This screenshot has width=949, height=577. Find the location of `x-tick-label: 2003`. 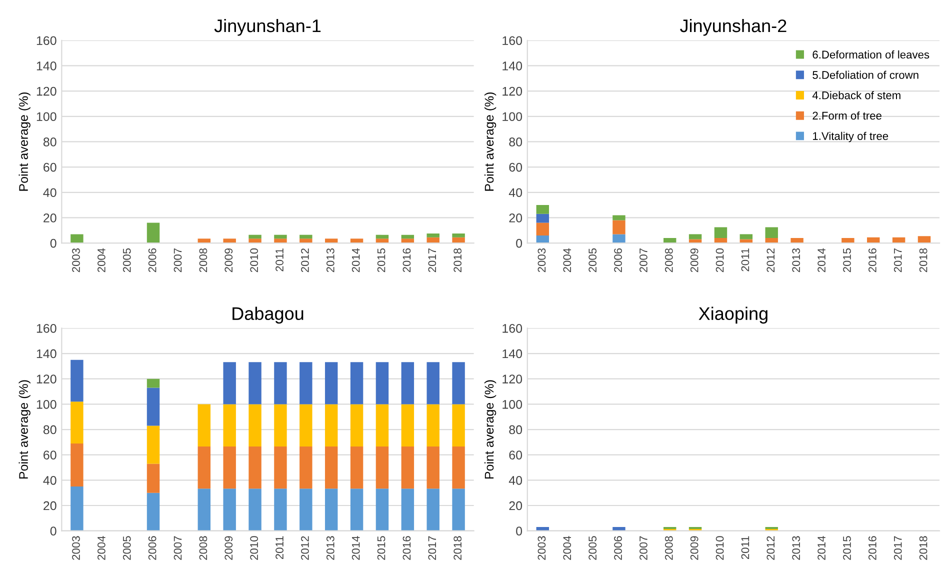

x-tick-label: 2003 is located at coordinates (76, 548).